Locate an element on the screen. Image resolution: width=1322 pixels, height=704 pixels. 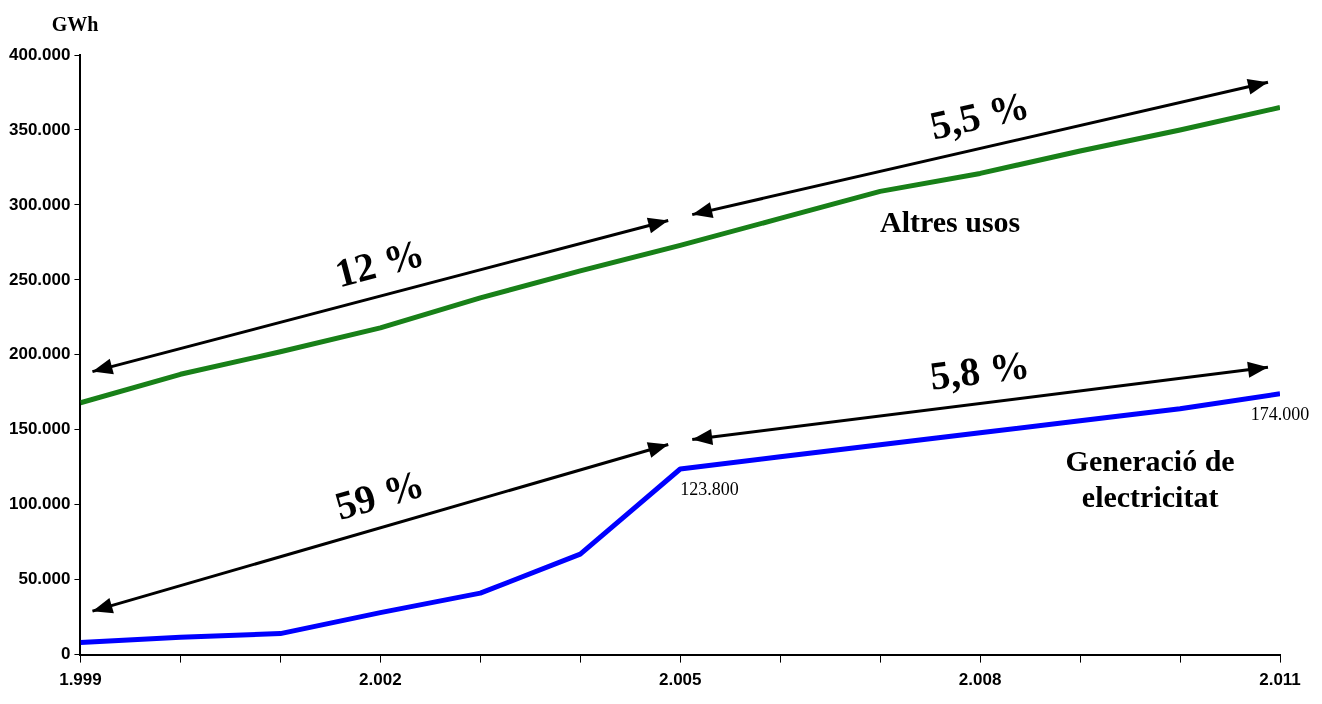
x-tick-label: 2.002 is located at coordinates (380, 680).